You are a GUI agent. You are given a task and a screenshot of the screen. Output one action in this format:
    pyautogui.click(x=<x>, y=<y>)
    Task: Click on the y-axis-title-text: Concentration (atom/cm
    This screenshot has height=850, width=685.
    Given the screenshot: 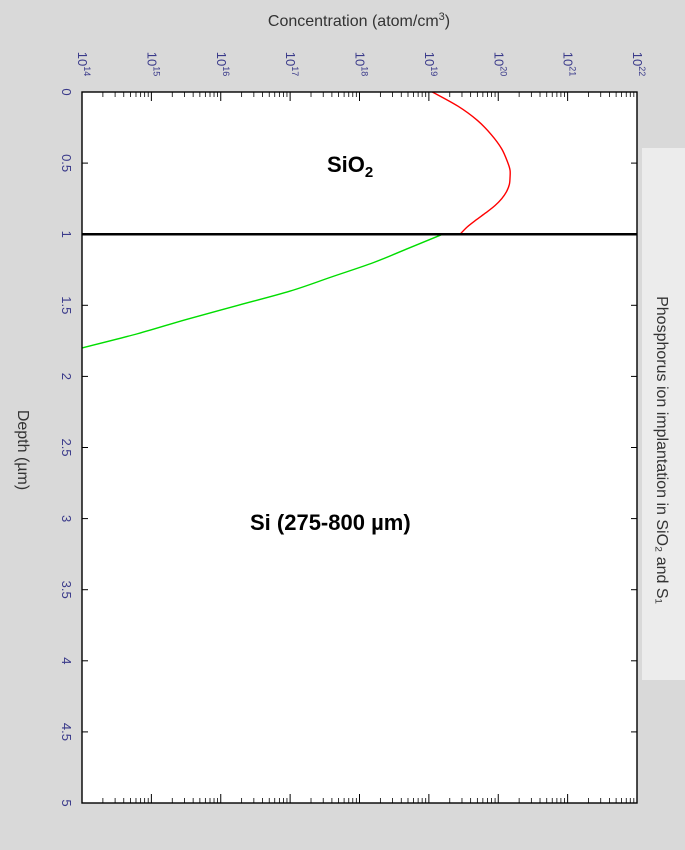 What is the action you would take?
    pyautogui.click(x=353, y=21)
    